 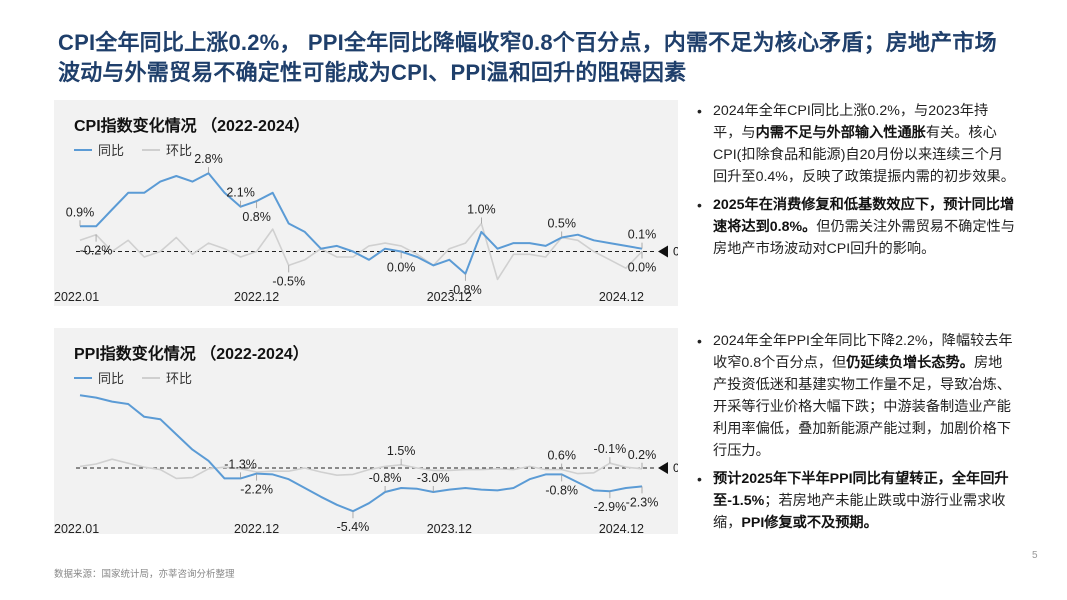 What do you see at coordinates (864, 238) in the screenshot?
I see `bullet-text: 但仍需关注外需贸易不确定性与房地产市场波动对CPI回升的影响。` at bounding box center [864, 238].